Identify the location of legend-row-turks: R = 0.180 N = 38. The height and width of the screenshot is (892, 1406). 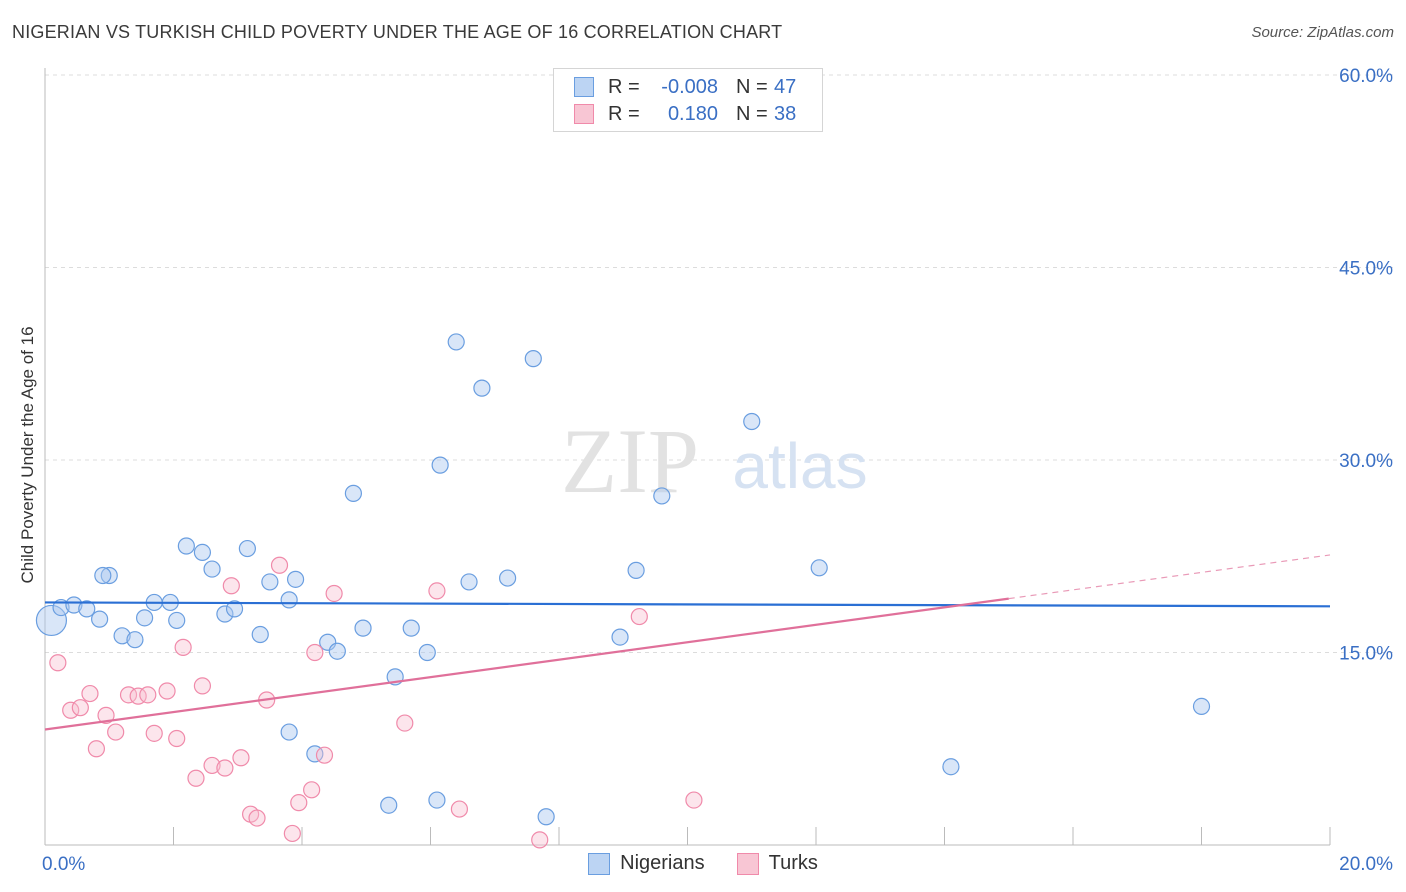
(685, 114).